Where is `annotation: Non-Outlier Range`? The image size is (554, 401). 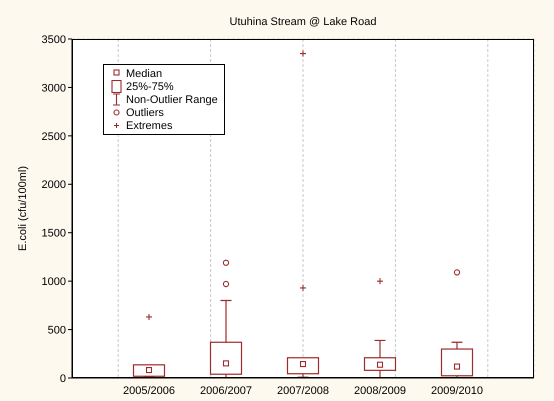 annotation: Non-Outlier Range is located at coordinates (172, 100).